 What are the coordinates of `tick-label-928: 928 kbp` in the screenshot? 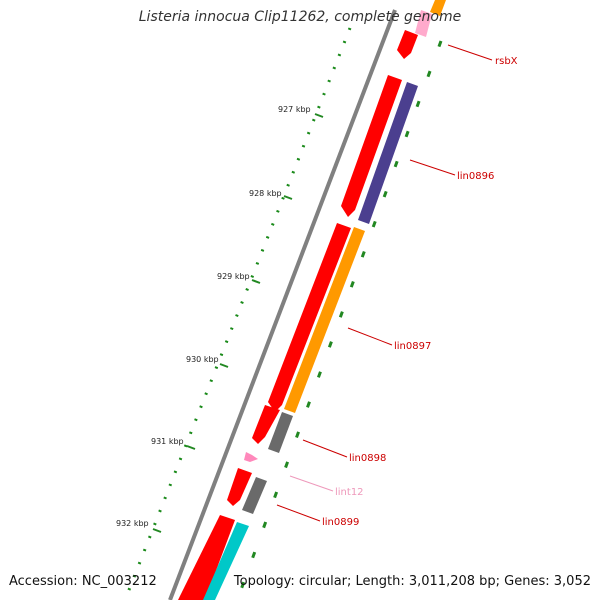 It's located at (265, 193).